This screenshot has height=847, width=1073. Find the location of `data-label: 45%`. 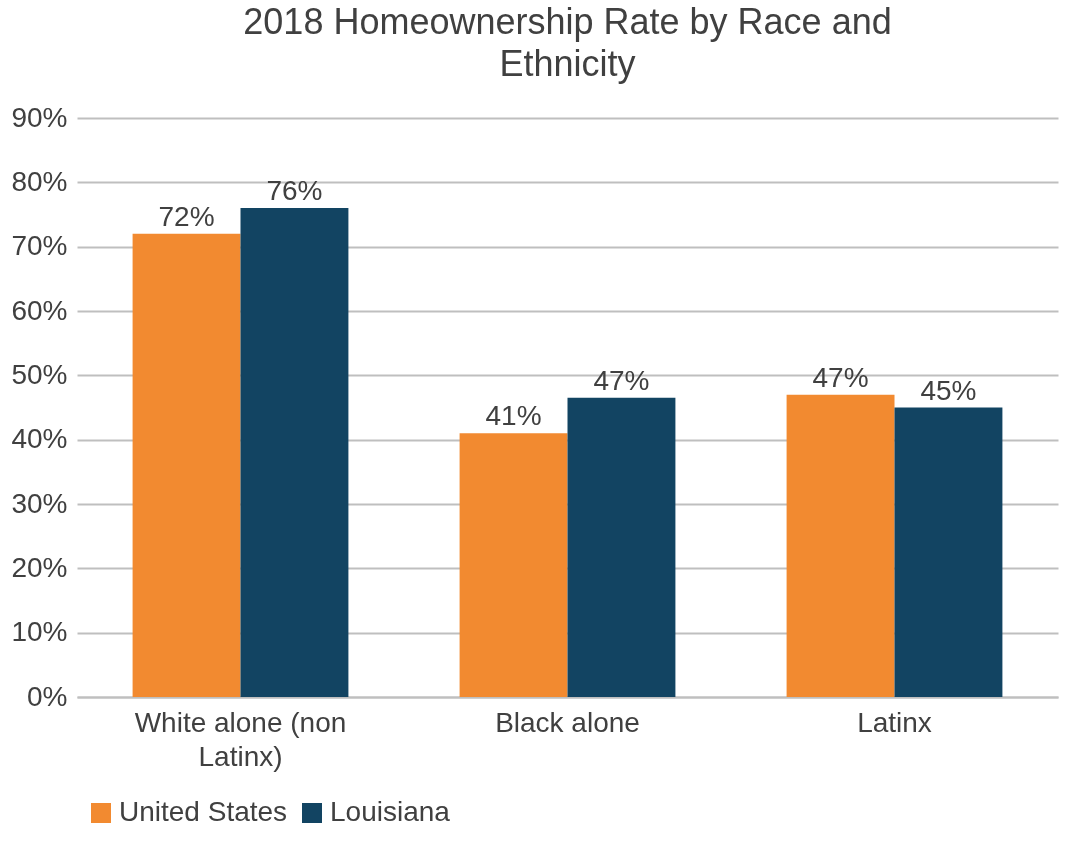

data-label: 45% is located at coordinates (948, 390).